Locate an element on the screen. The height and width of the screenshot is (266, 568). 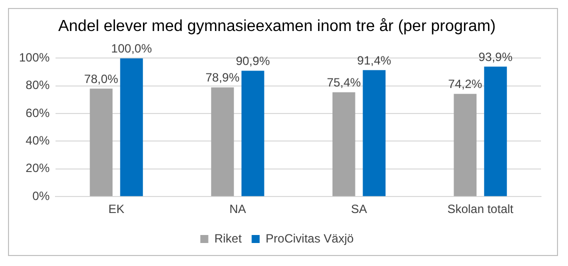
legend-label: Riket is located at coordinates (228, 238).